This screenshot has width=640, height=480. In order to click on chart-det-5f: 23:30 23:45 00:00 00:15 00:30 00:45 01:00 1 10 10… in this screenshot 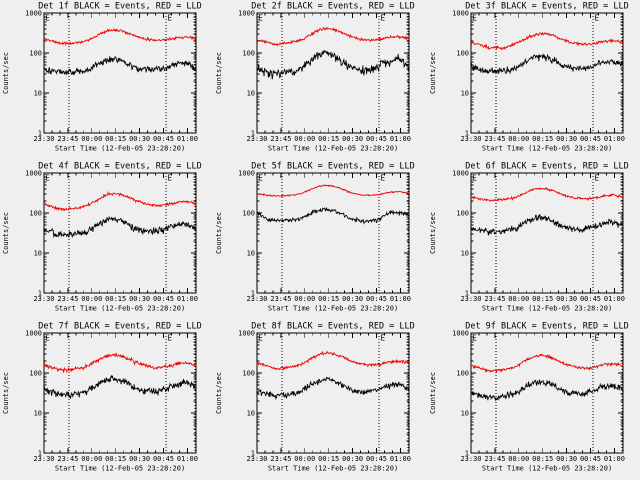, I will do `click(315, 237)`.